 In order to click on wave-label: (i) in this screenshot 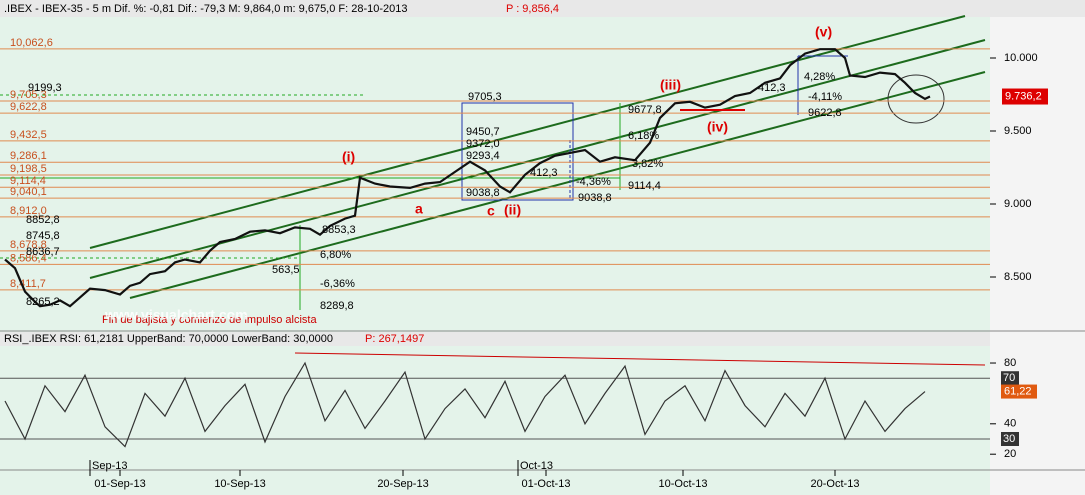, I will do `click(348, 157)`.